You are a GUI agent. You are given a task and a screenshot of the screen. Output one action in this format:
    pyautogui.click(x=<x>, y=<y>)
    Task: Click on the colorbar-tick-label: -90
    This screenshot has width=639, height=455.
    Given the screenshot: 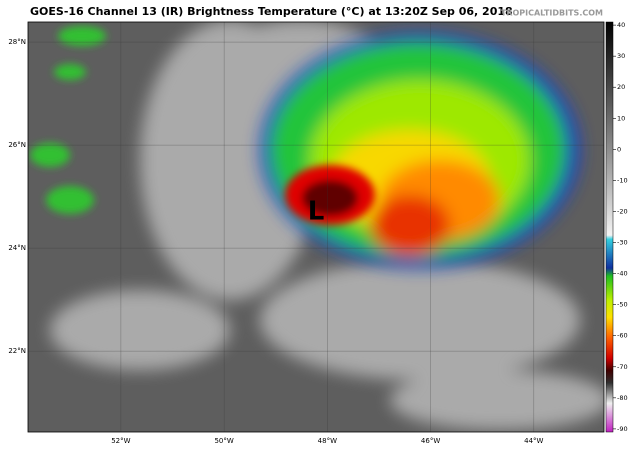 What is the action you would take?
    pyautogui.click(x=622, y=429)
    